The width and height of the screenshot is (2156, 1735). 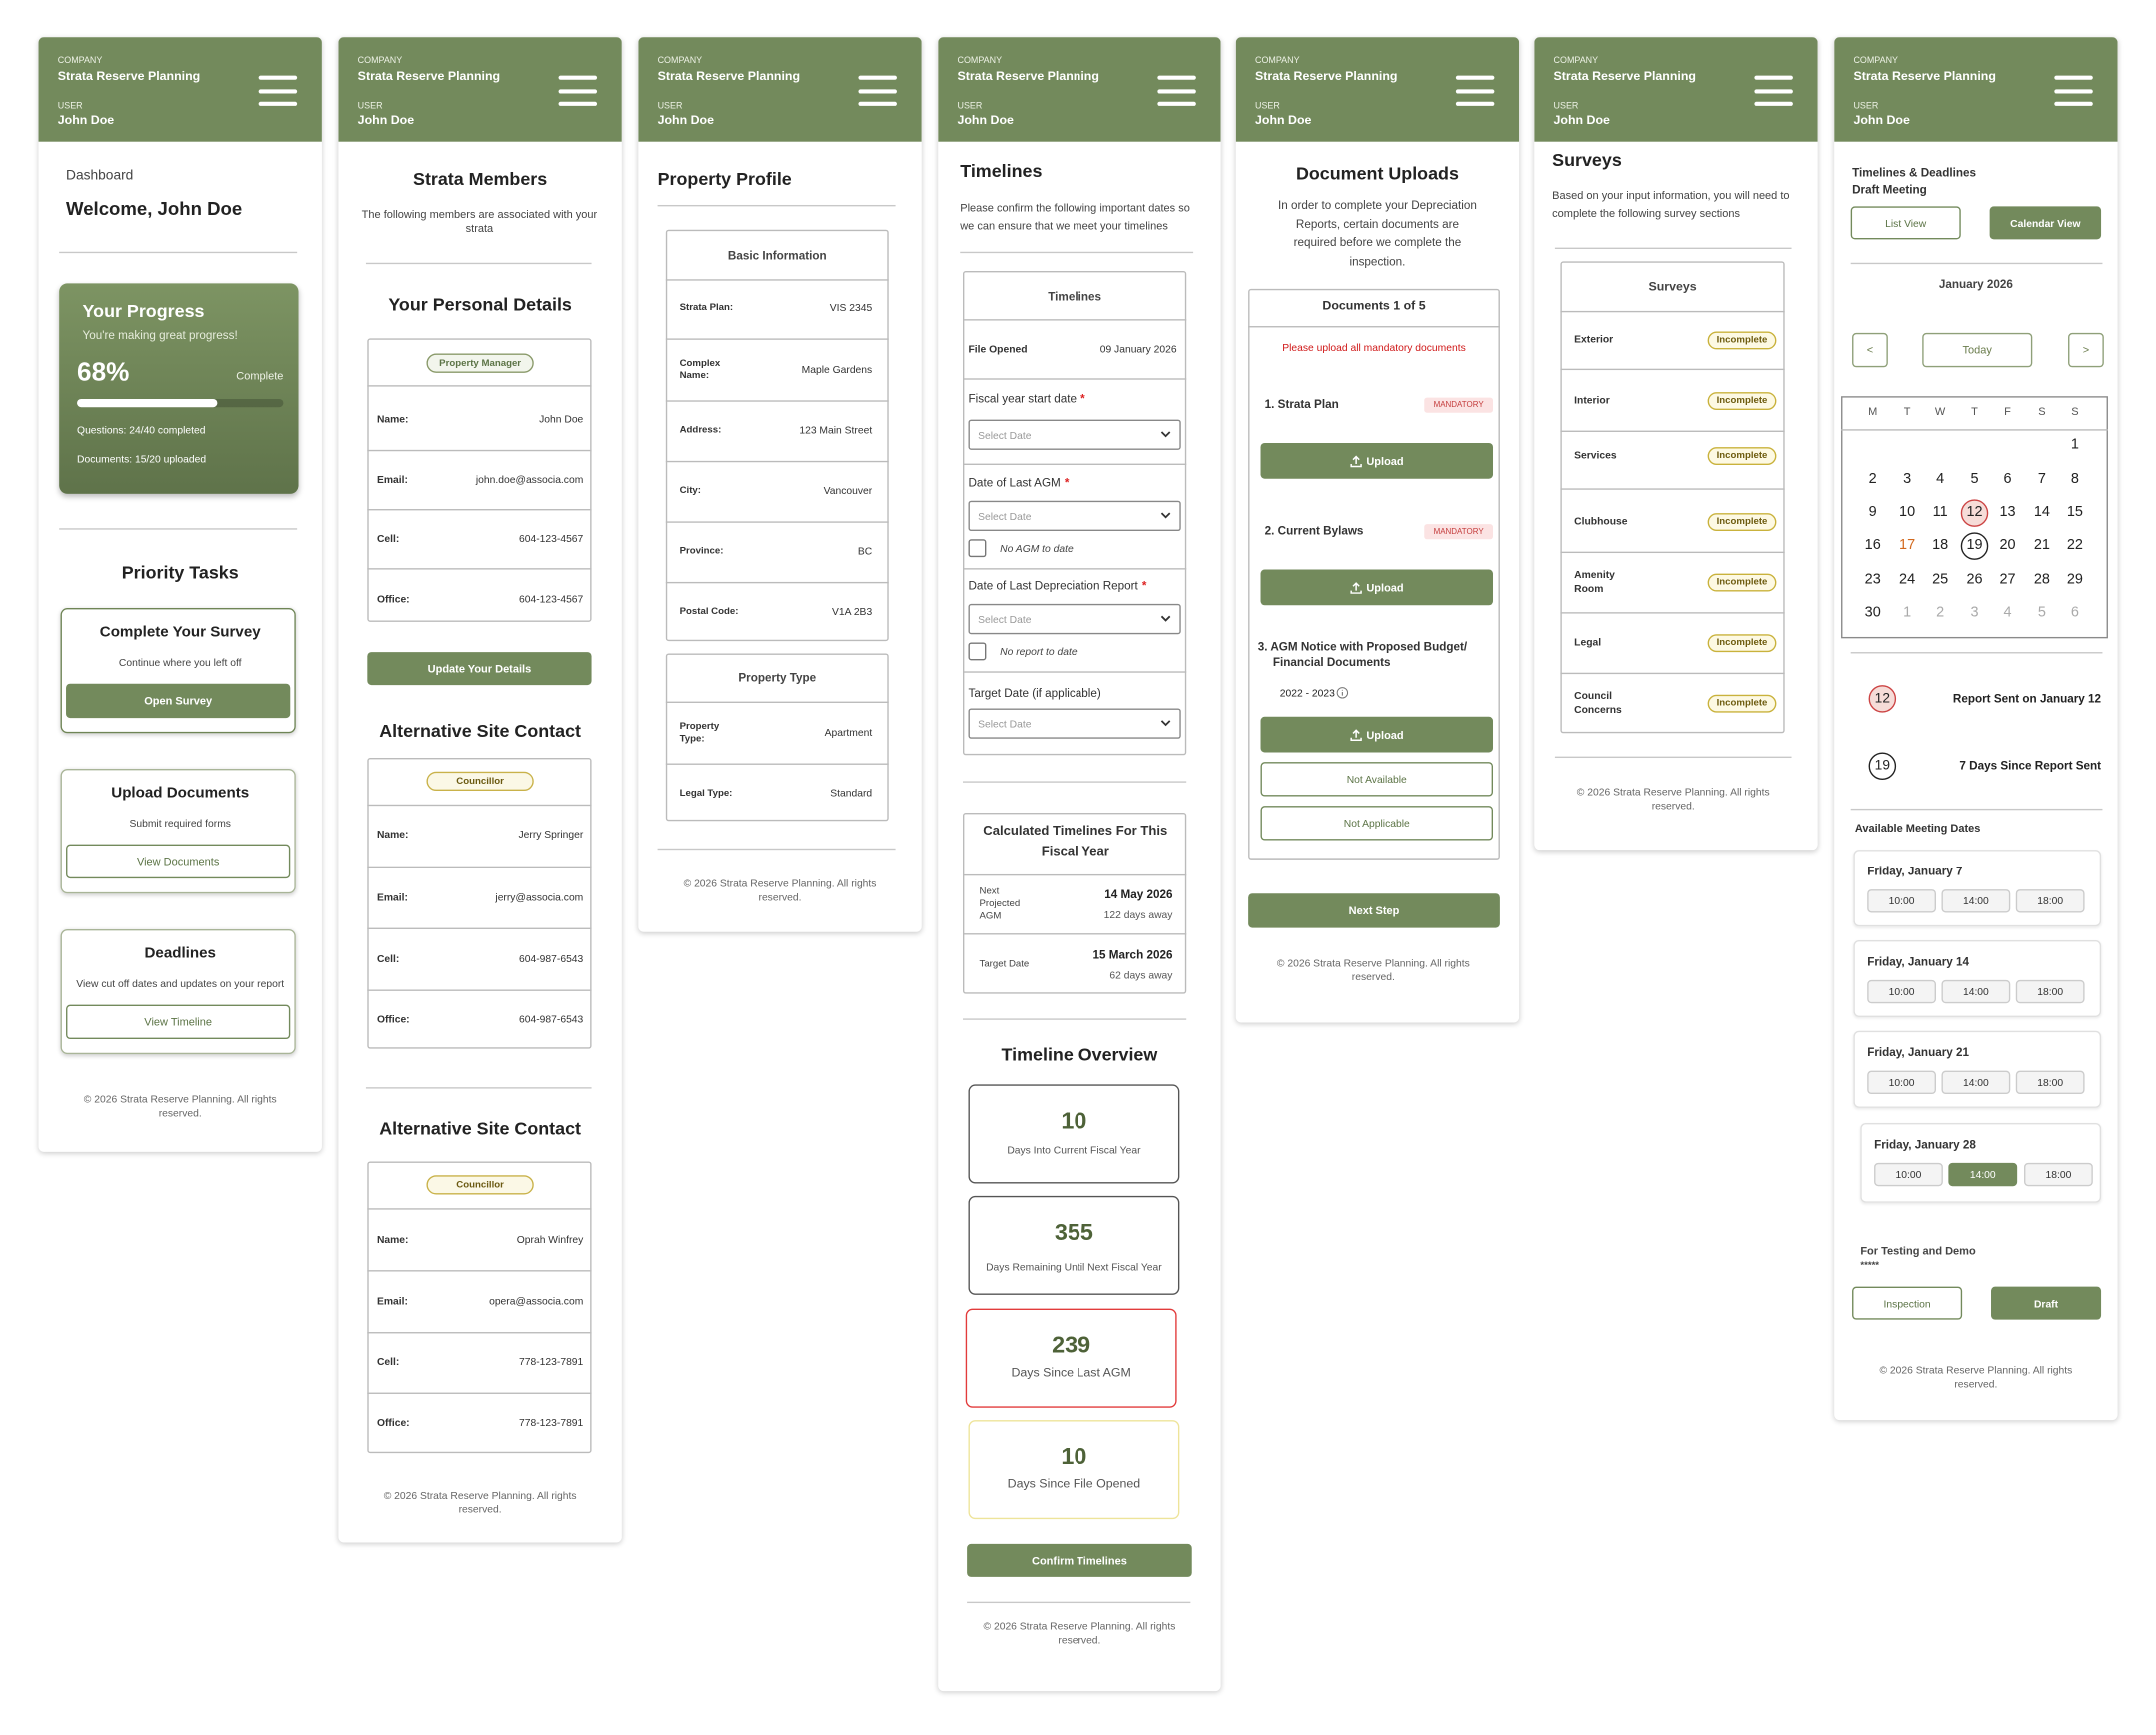 What do you see at coordinates (392, 419) in the screenshot?
I see `field-label: Name:` at bounding box center [392, 419].